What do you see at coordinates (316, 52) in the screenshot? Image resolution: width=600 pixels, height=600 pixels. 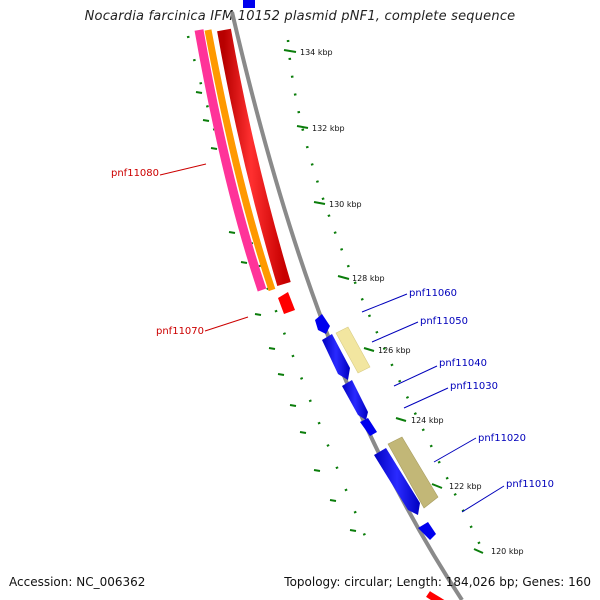 I see `tick-label-134: 134 kbp` at bounding box center [316, 52].